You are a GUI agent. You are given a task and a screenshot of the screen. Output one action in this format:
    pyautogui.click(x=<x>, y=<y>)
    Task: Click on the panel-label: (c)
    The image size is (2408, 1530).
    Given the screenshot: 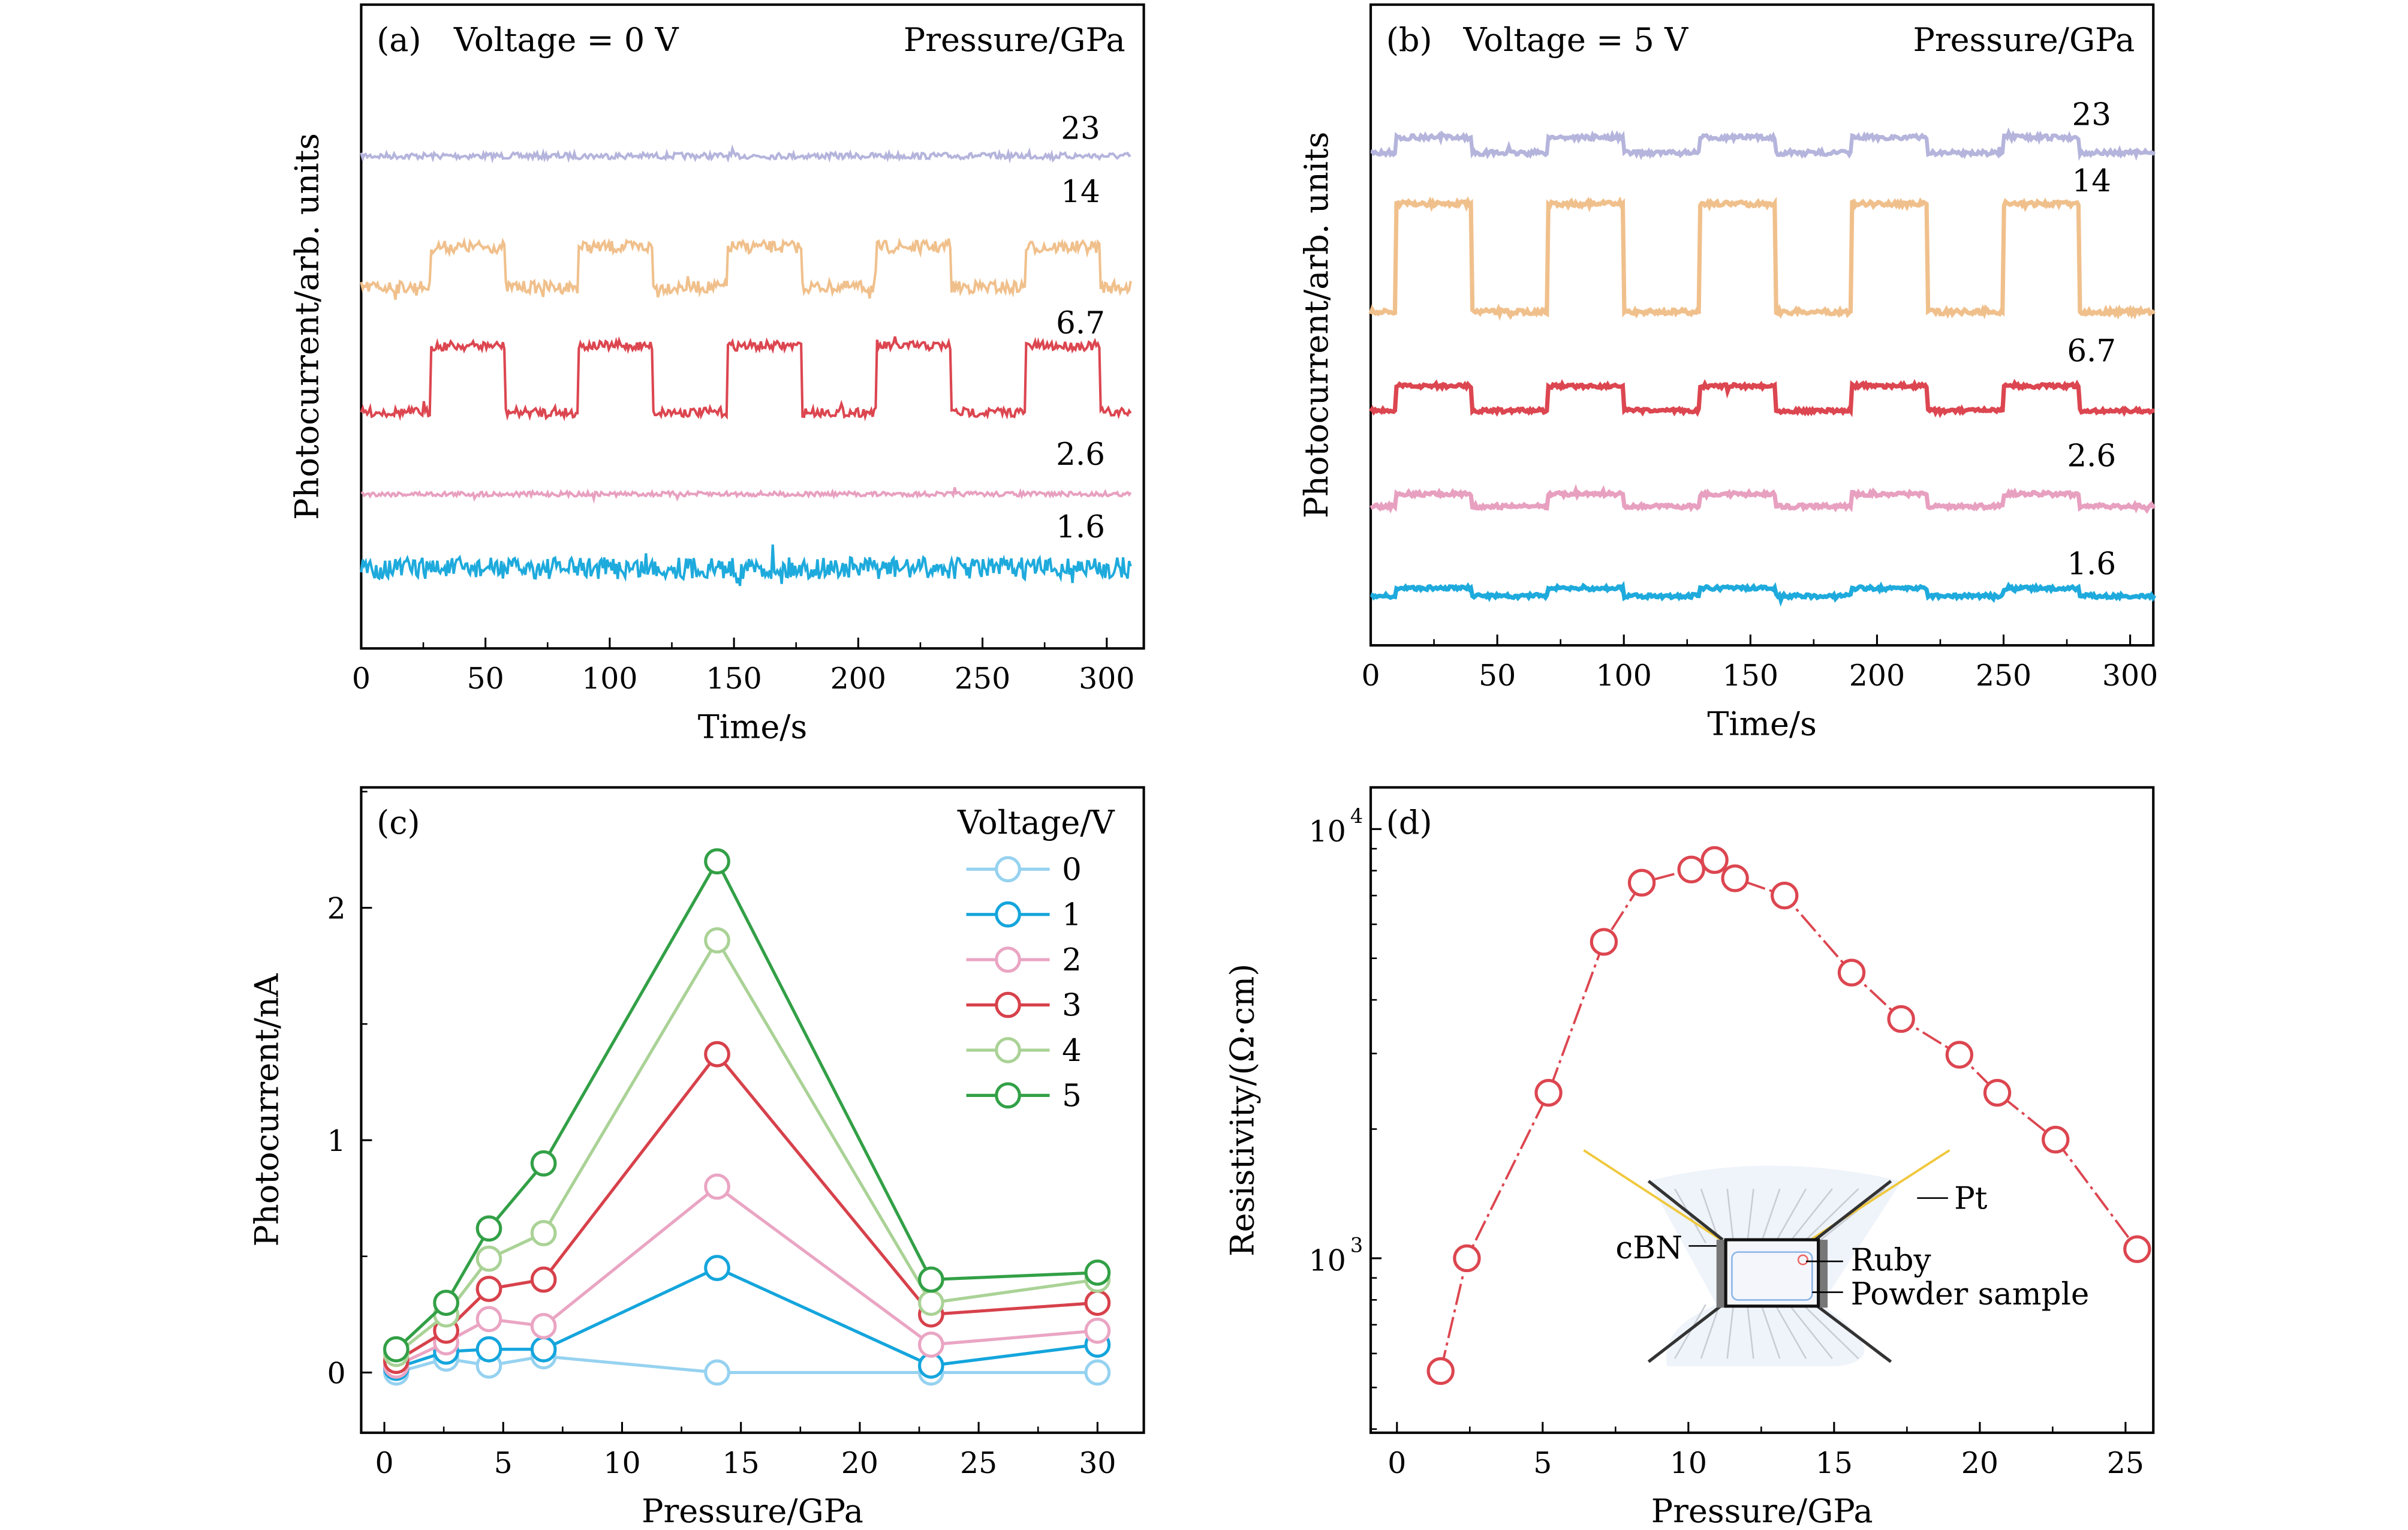 What is the action you would take?
    pyautogui.click(x=398, y=822)
    